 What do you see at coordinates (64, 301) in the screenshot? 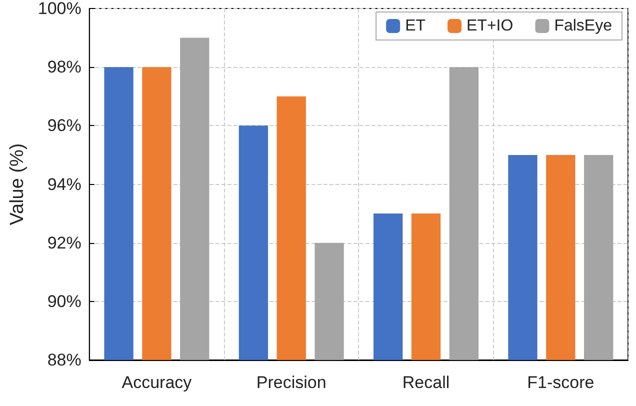
I see `y-tick-label: 90%` at bounding box center [64, 301].